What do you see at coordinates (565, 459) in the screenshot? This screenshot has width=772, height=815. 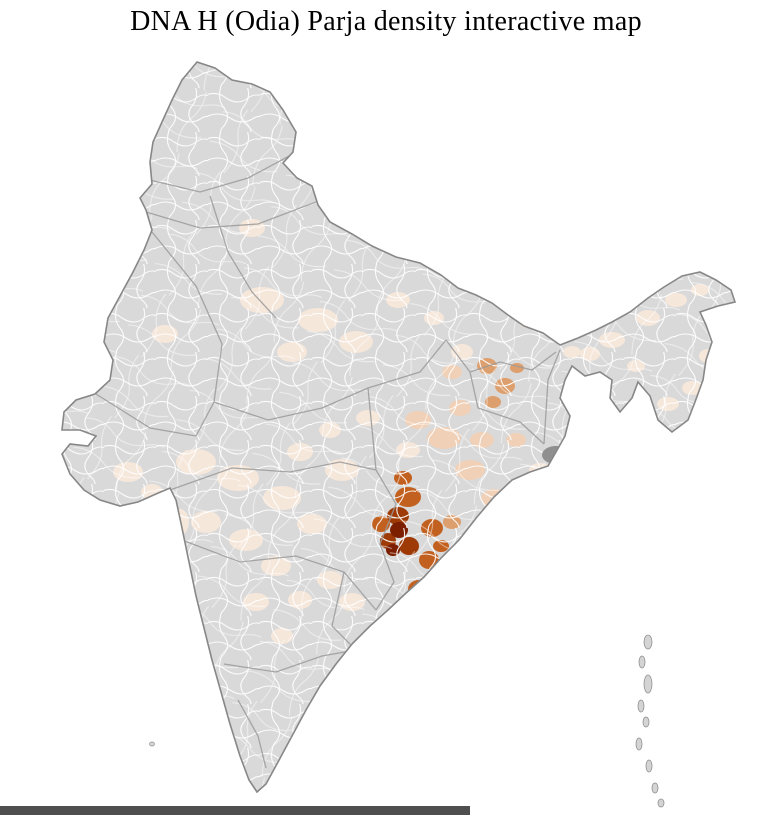 I see `delta-gray-patch` at bounding box center [565, 459].